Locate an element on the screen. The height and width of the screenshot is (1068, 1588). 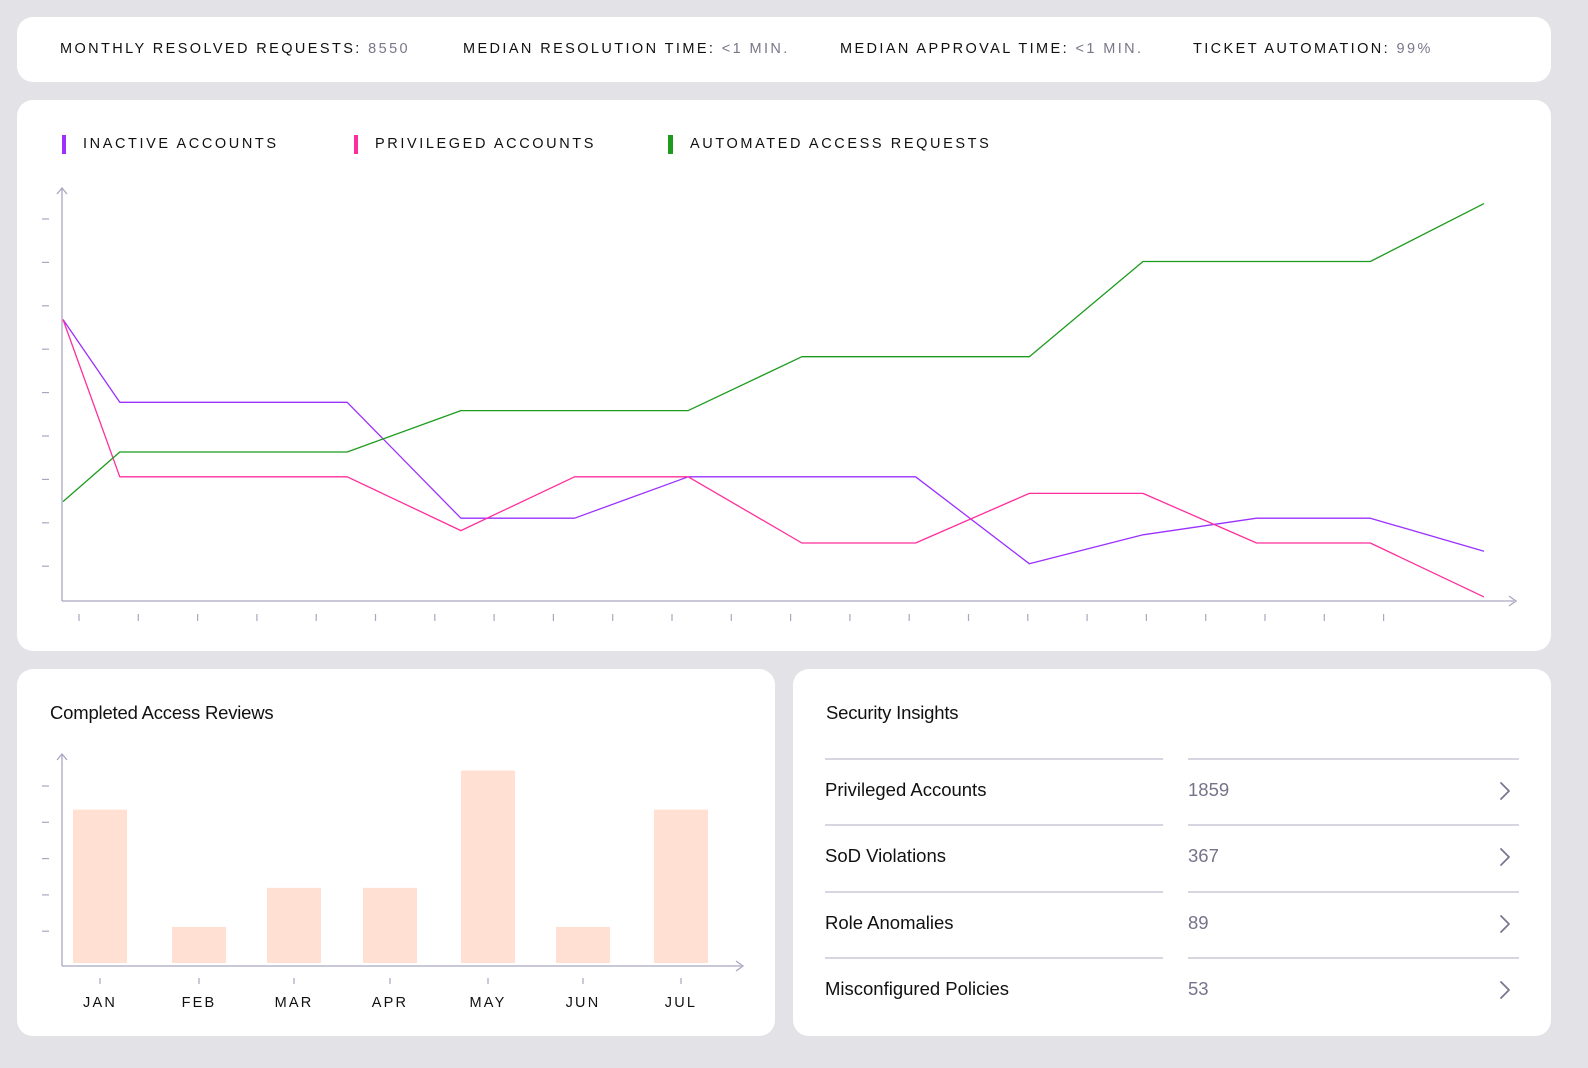
stat-label: MEDIAN APPROVAL TIME: is located at coordinates (955, 49).